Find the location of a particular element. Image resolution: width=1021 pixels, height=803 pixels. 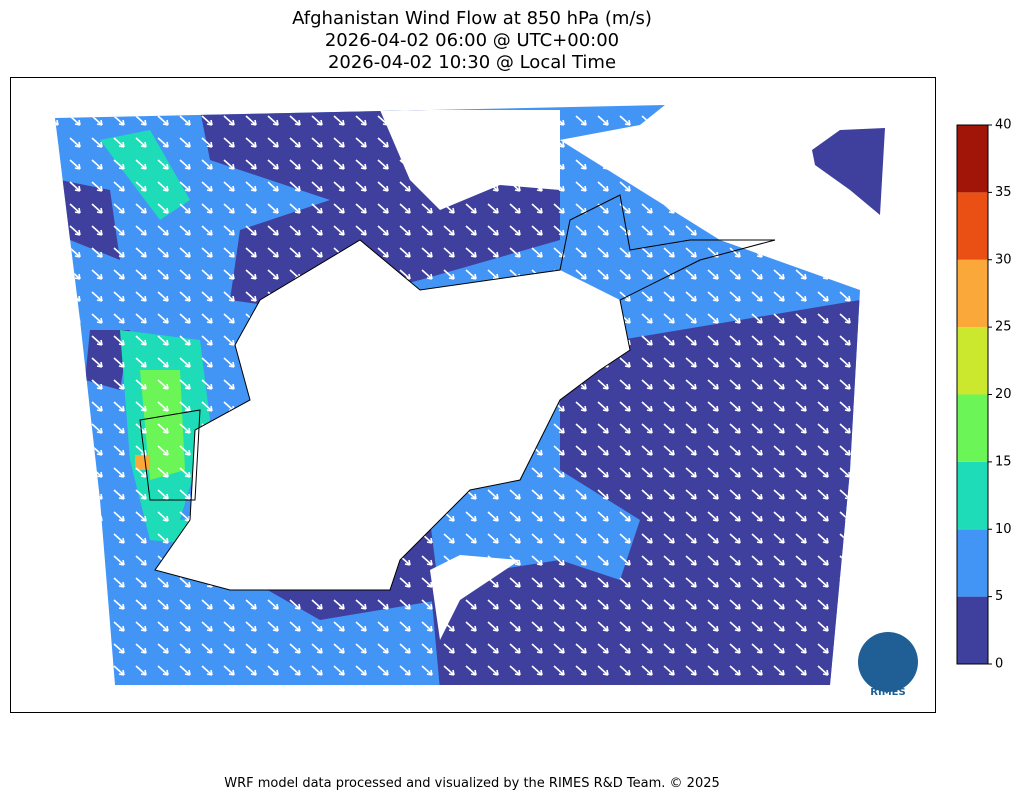

colorbar-tick-label: 30 is located at coordinates (1003, 259).